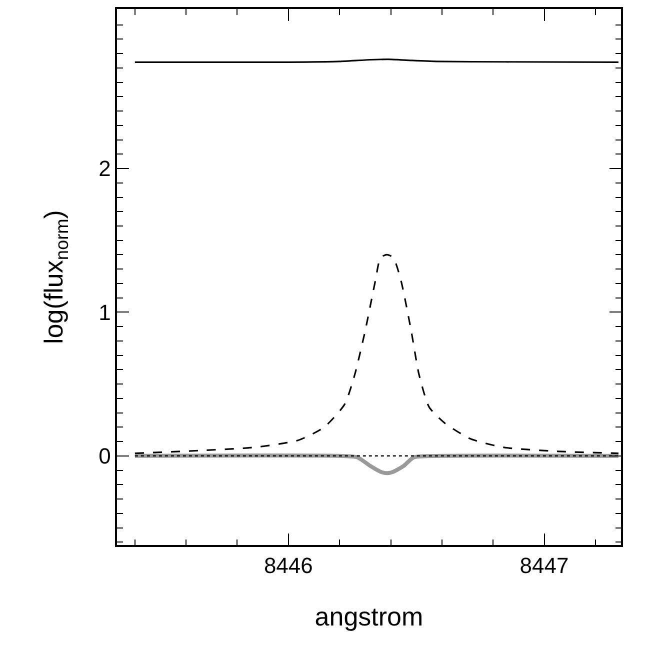 The height and width of the screenshot is (655, 671). Describe the element at coordinates (104, 312) in the screenshot. I see `y-tick-label: 1` at that location.